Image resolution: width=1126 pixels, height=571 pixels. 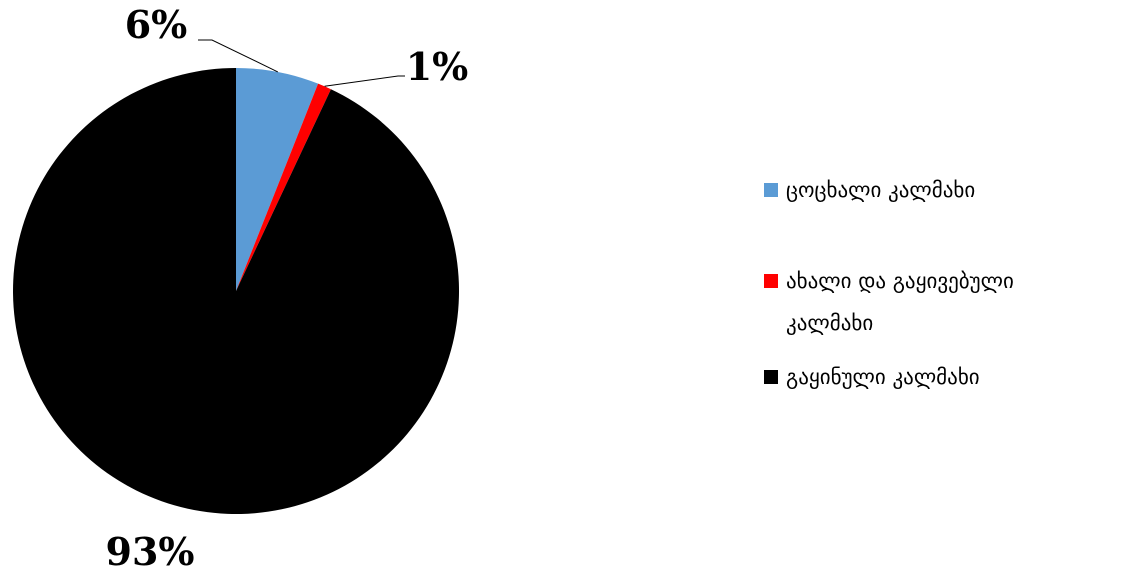 What do you see at coordinates (301, 63) in the screenshot?
I see `label-leader-lines` at bounding box center [301, 63].